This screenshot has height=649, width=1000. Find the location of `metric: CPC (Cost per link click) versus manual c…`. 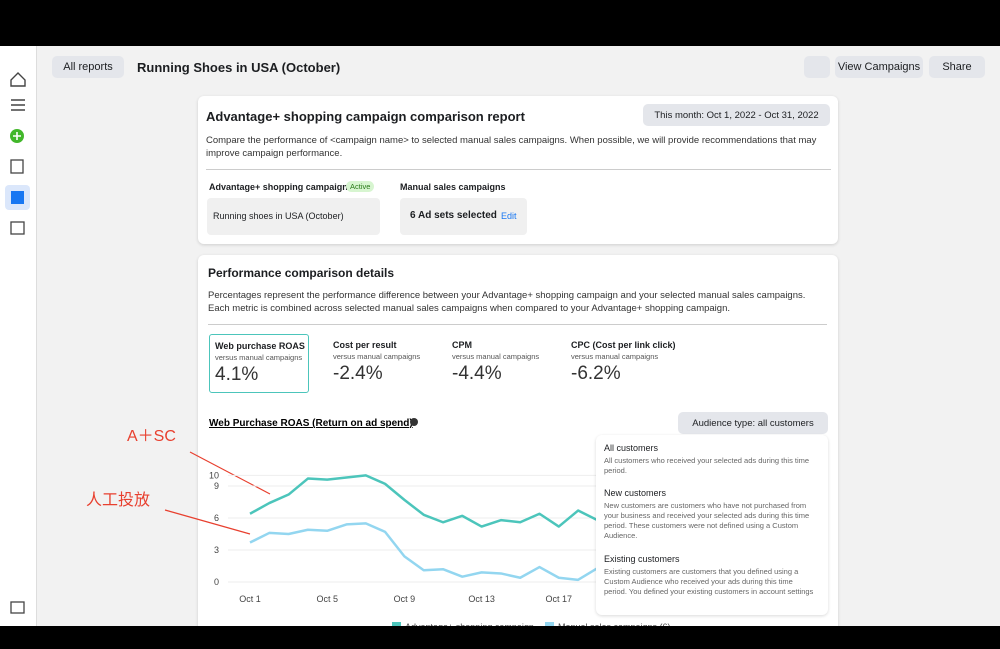

metric: CPC (Cost per link click) versus manual c… is located at coordinates (621, 362).